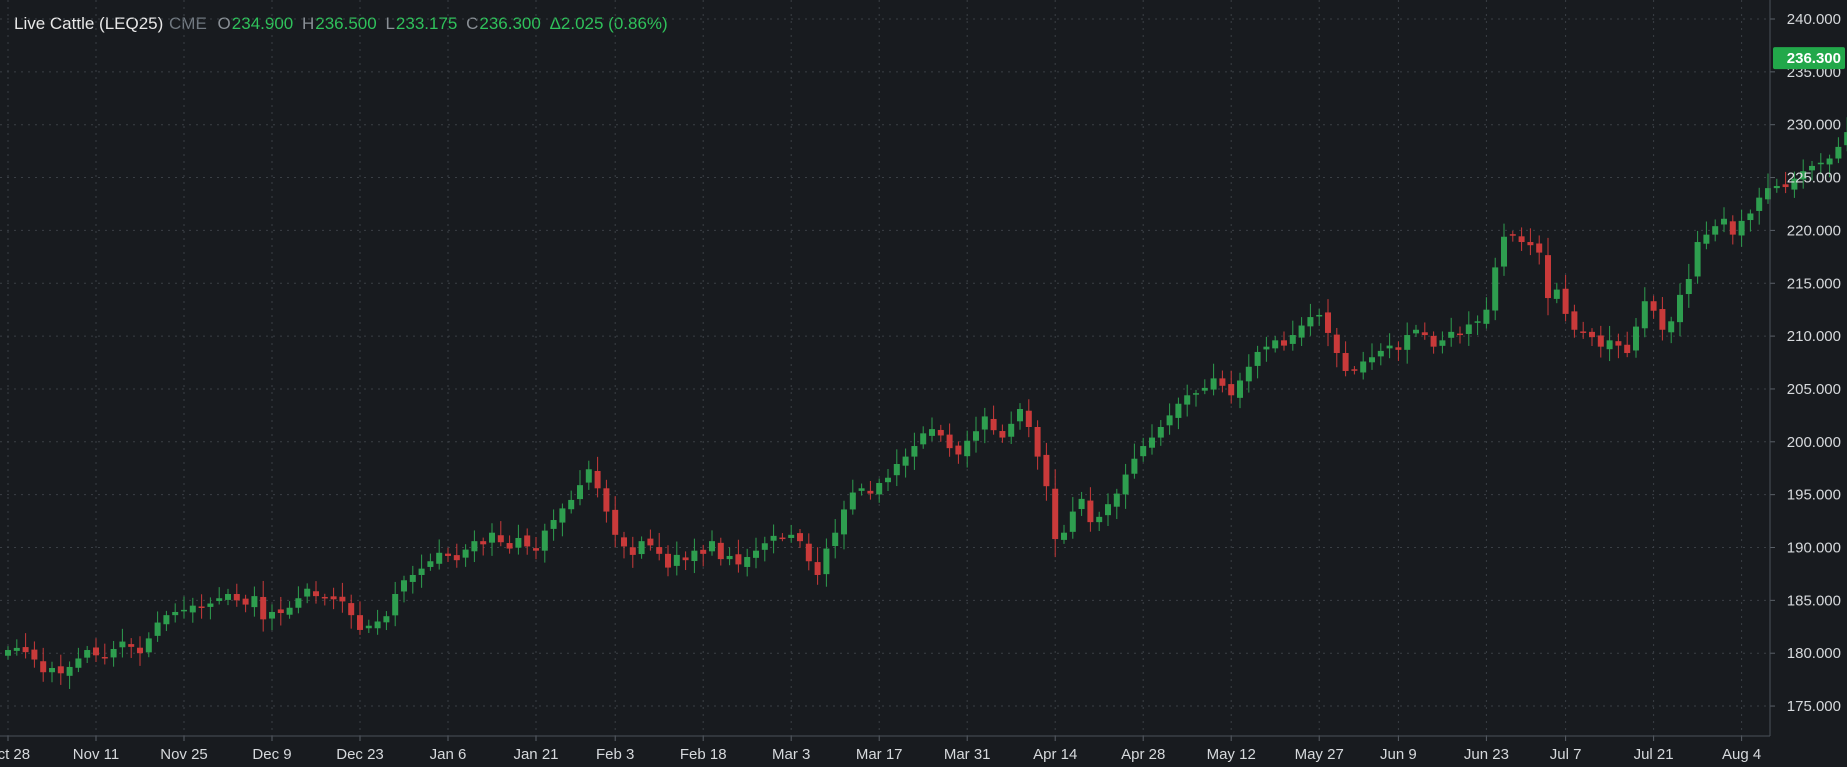 Image resolution: width=1847 pixels, height=767 pixels. I want to click on last-price-box, so click(1809, 58).